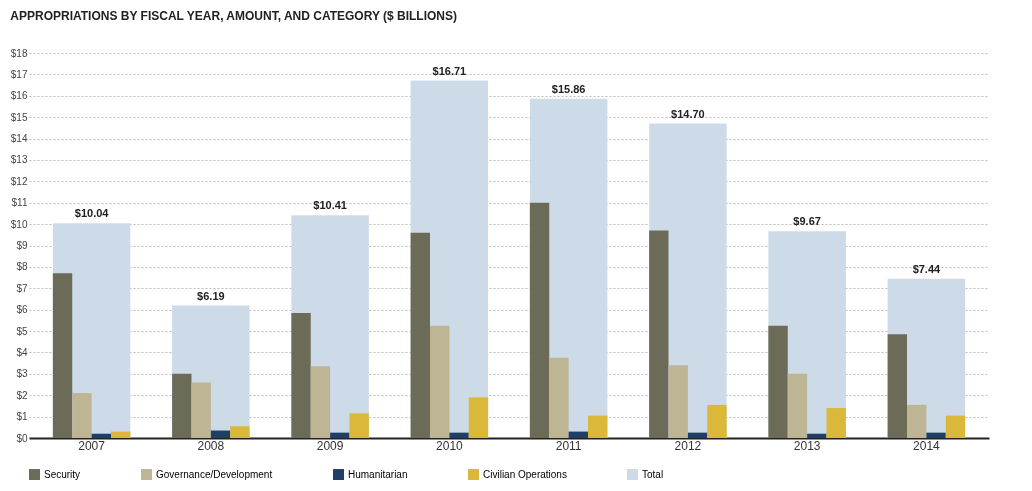  I want to click on y-tick-label: $15, so click(19, 117).